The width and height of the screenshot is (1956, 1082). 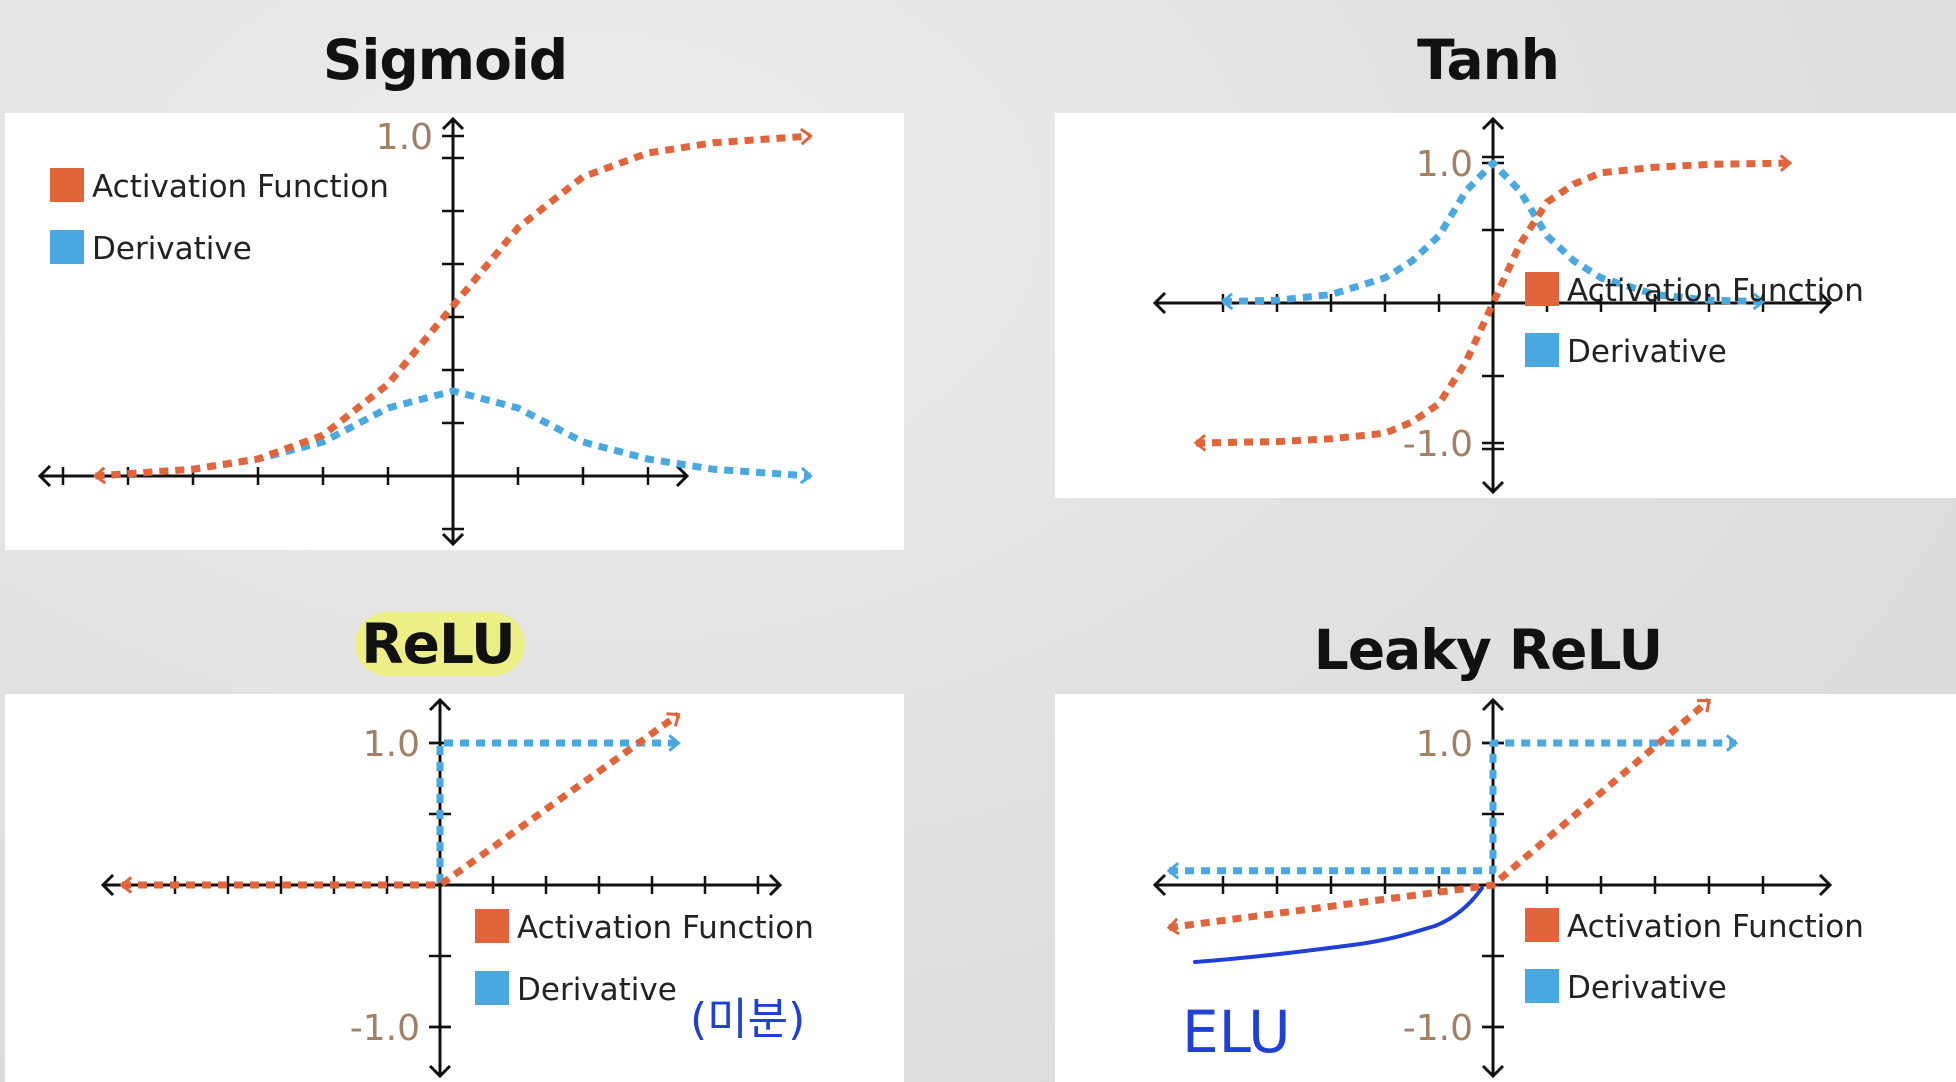 What do you see at coordinates (1488, 650) in the screenshot?
I see `leaky-relu-title: Leaky ReLU` at bounding box center [1488, 650].